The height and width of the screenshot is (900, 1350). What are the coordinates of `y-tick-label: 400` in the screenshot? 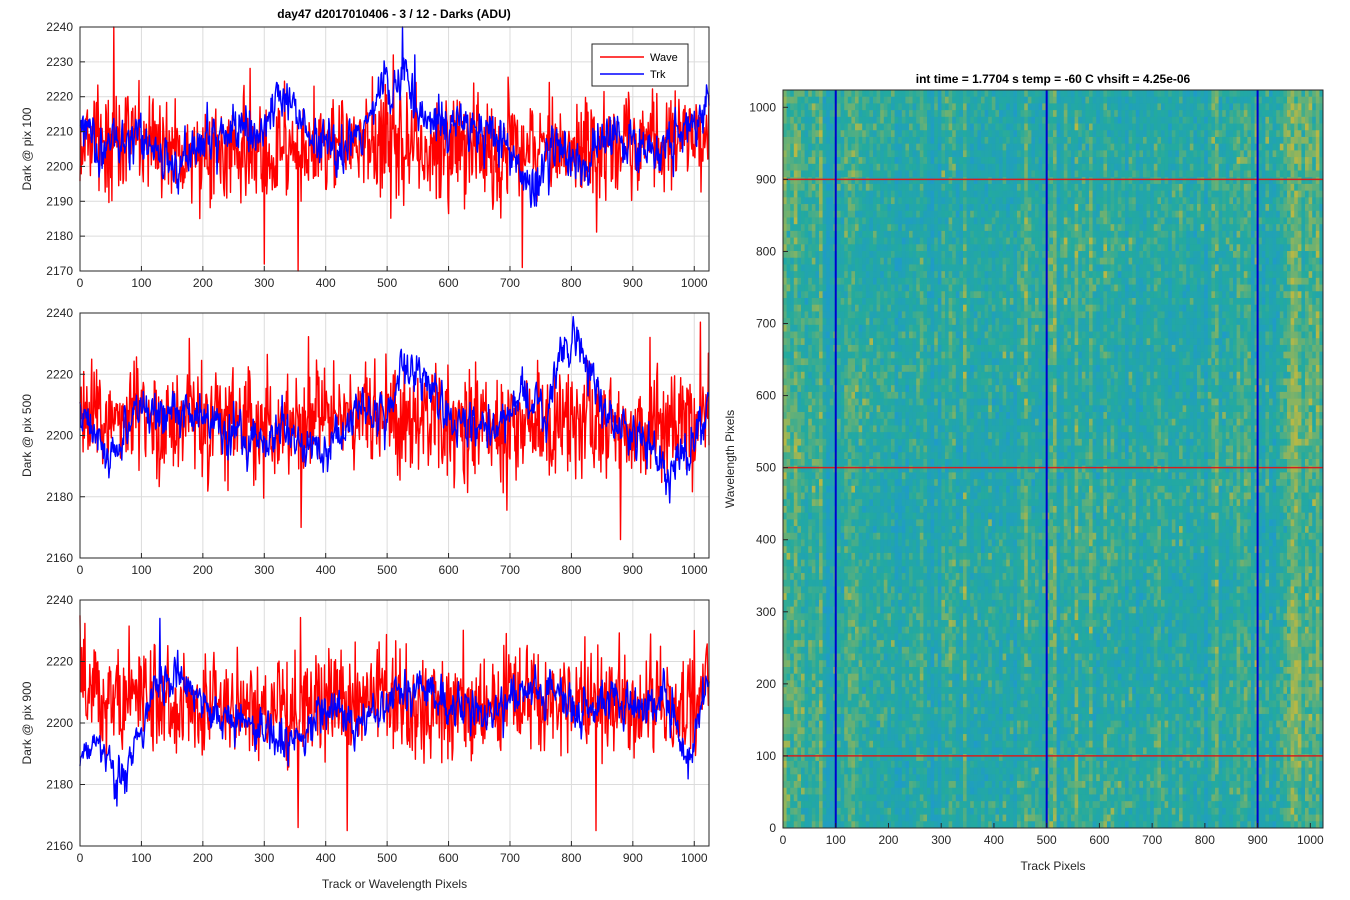 It's located at (766, 540).